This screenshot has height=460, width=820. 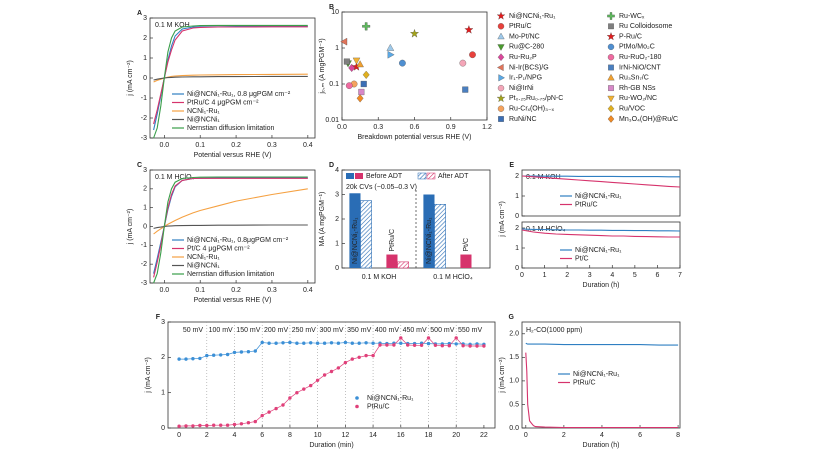 What do you see at coordinates (526, 435) in the screenshot?
I see `x-tick-label: 0` at bounding box center [526, 435].